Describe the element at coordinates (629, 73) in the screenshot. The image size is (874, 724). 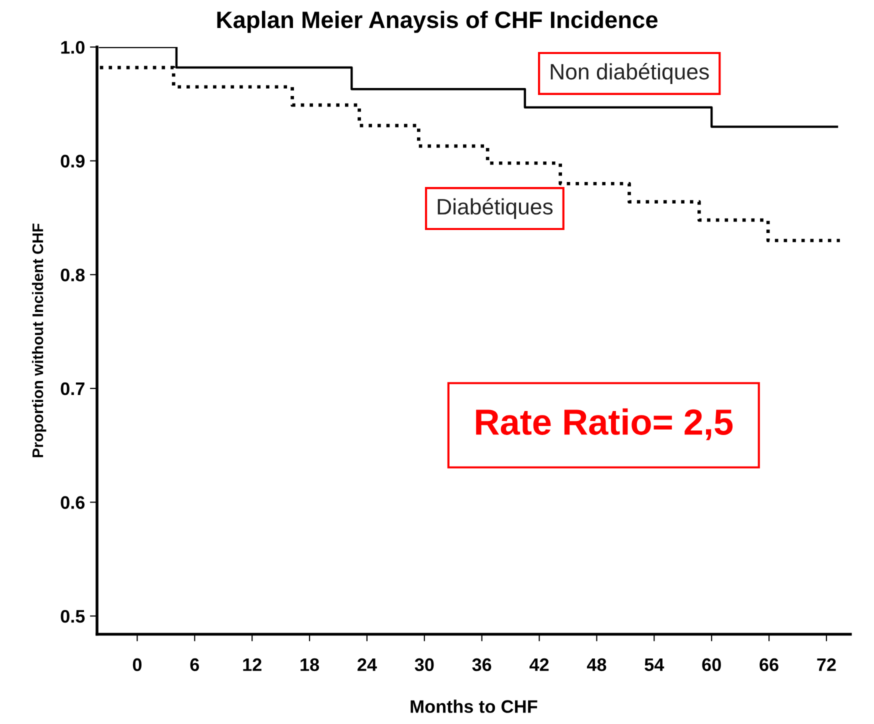
I see `series-label: Non diabétiques` at that location.